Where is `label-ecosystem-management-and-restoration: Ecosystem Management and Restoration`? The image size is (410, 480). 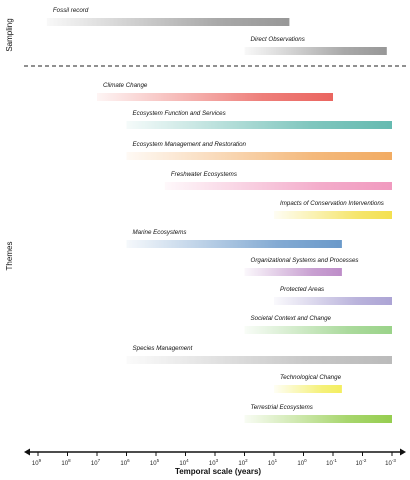
label-ecosystem-management-and-restoration: Ecosystem Management and Restoration is located at coordinates (190, 144).